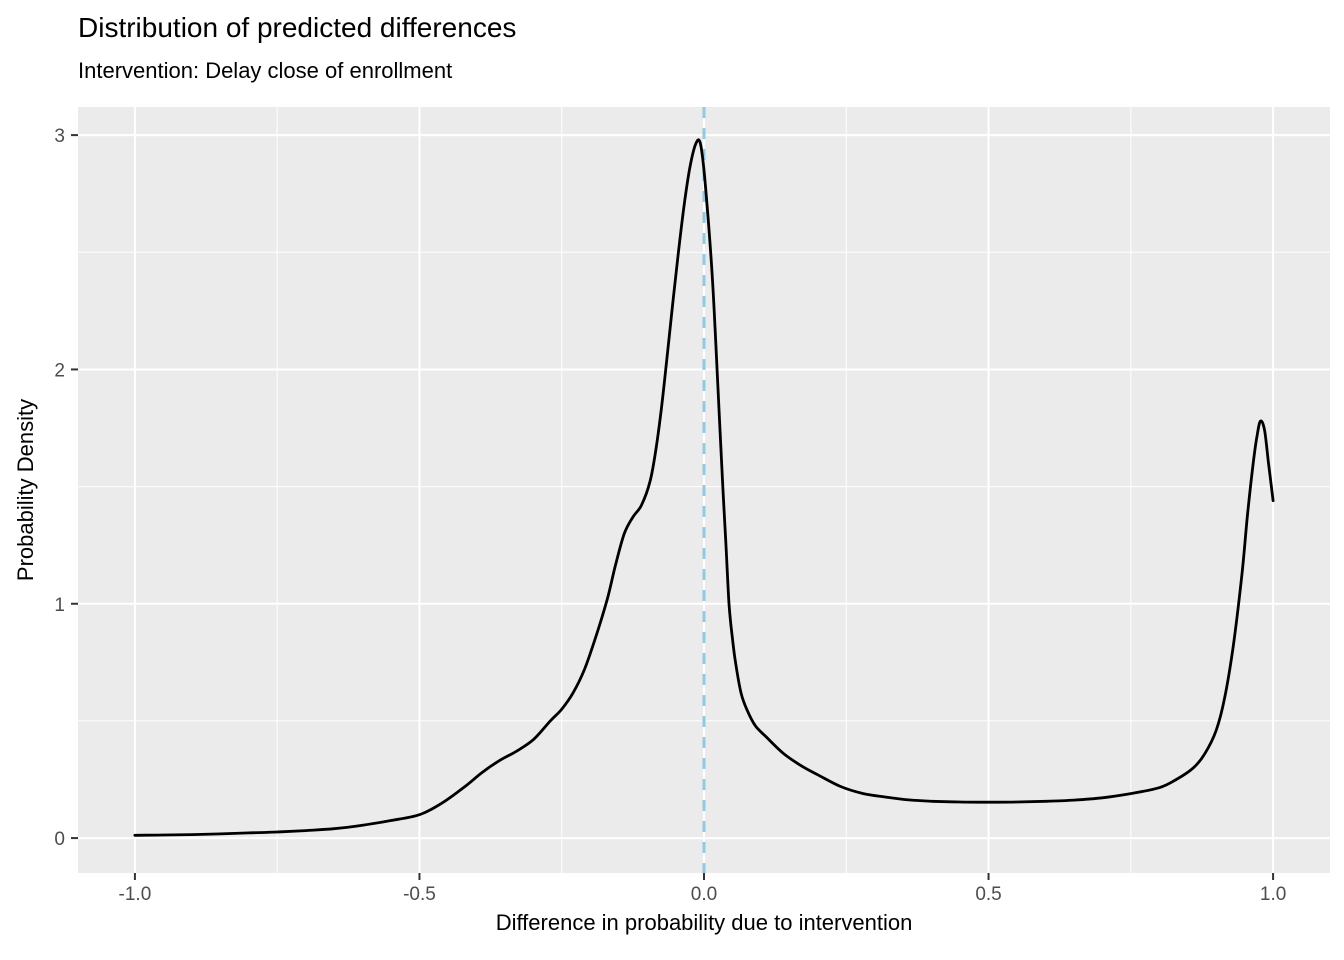 Image resolution: width=1344 pixels, height=960 pixels. Describe the element at coordinates (59, 839) in the screenshot. I see `y-tick-label: 0` at that location.